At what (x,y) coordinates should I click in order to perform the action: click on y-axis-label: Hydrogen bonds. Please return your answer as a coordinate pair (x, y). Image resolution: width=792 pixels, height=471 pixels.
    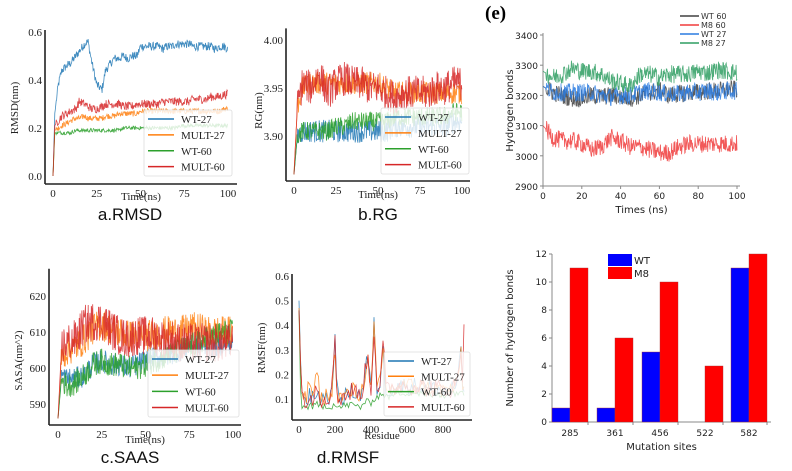
    Looking at the image, I should click on (510, 110).